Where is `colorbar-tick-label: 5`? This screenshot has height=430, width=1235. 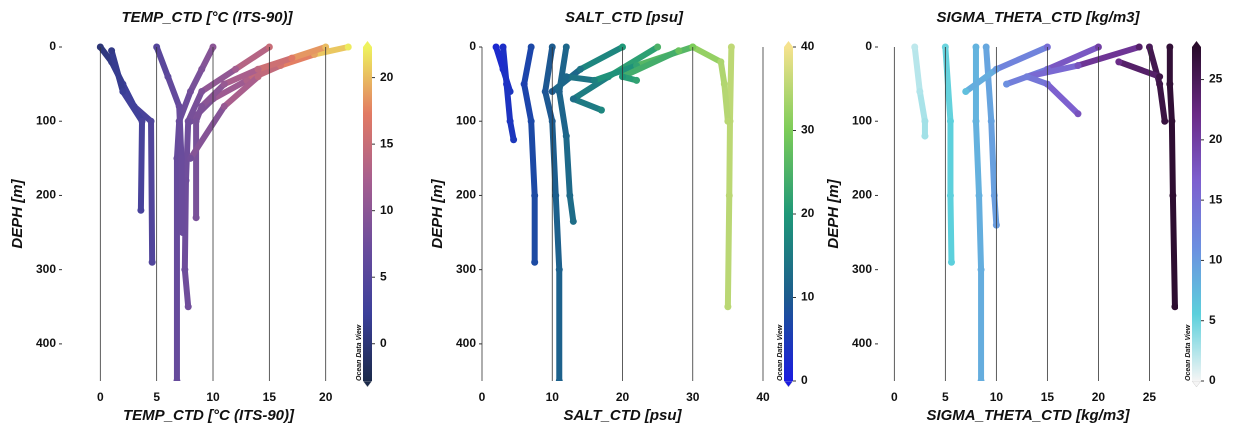 colorbar-tick-label: 5 is located at coordinates (1212, 320).